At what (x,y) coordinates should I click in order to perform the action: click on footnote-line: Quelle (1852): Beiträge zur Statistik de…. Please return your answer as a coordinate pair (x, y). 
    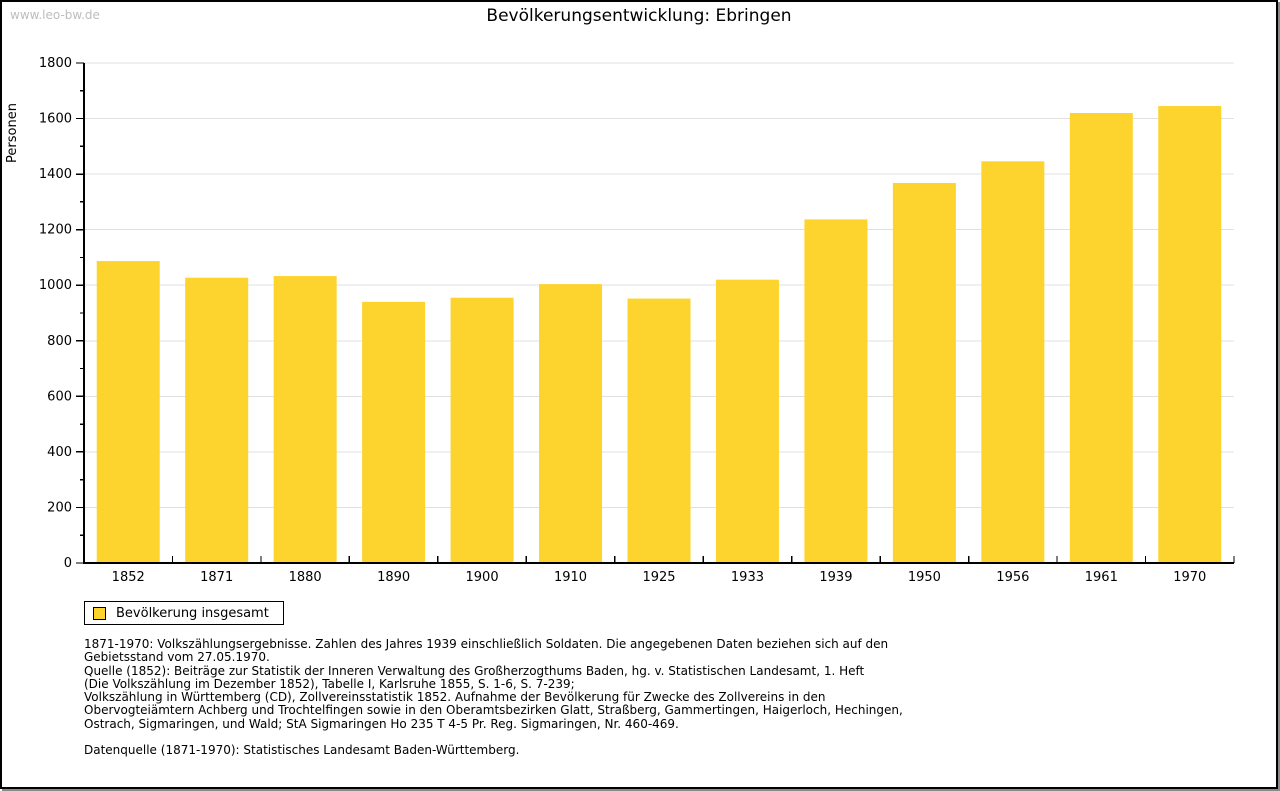
    Looking at the image, I should click on (474, 670).